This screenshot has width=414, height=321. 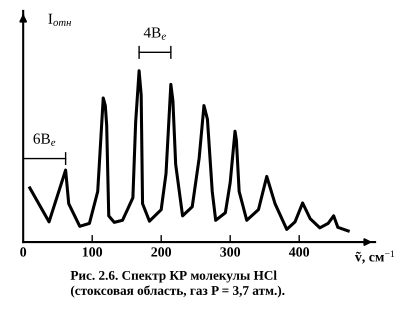 I want to click on x-axis-title: ṽ, см$^{−1}$, so click(x=374, y=257).